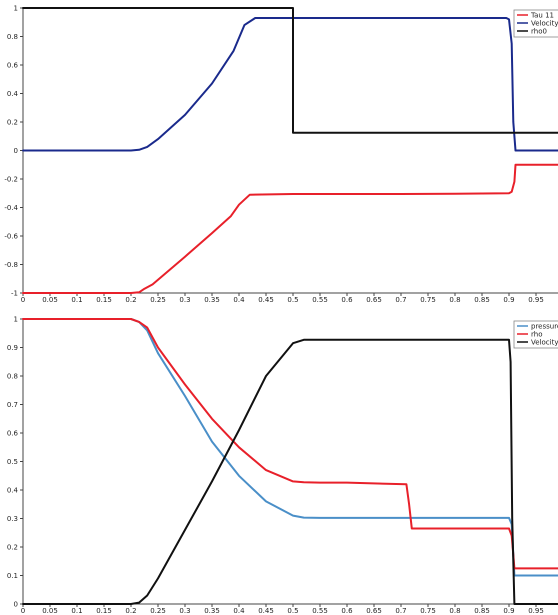 The height and width of the screenshot is (615, 558). Describe the element at coordinates (11, 208) in the screenshot. I see `y-tick-label: -0.4` at that location.